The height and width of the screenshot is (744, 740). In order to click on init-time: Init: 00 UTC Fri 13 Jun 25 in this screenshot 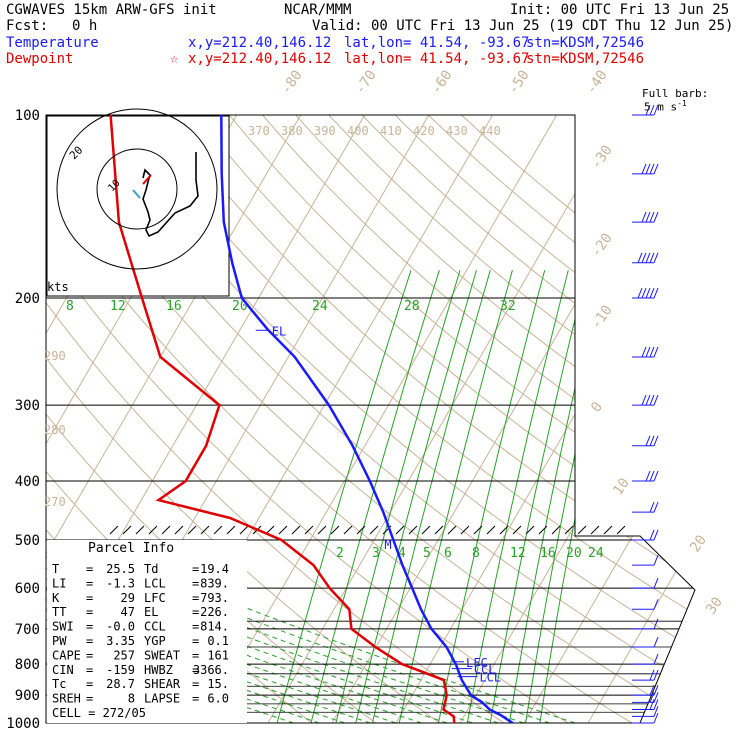, I will do `click(619, 10)`.